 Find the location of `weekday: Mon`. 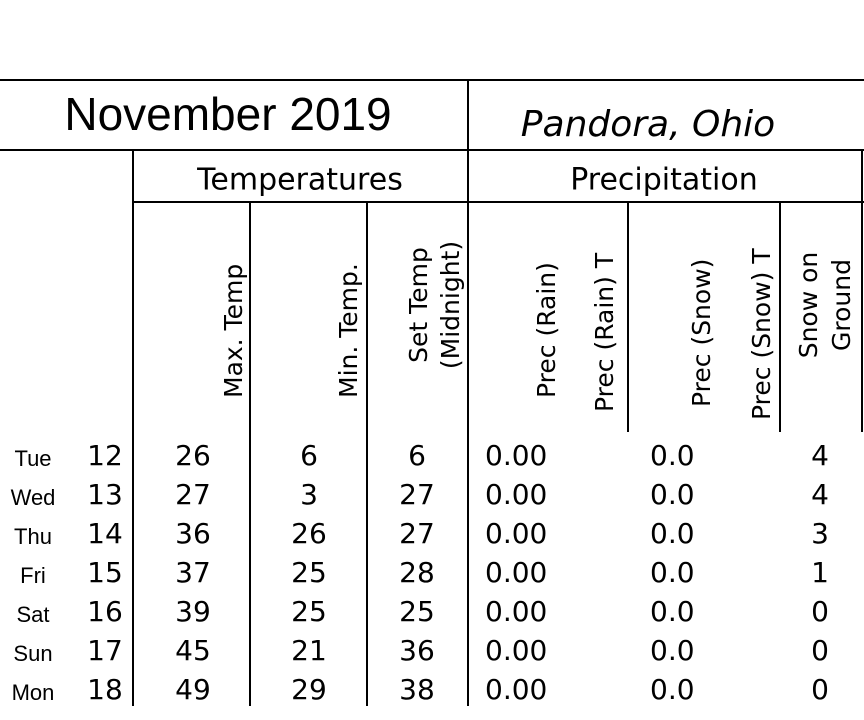

weekday: Mon is located at coordinates (33, 692).